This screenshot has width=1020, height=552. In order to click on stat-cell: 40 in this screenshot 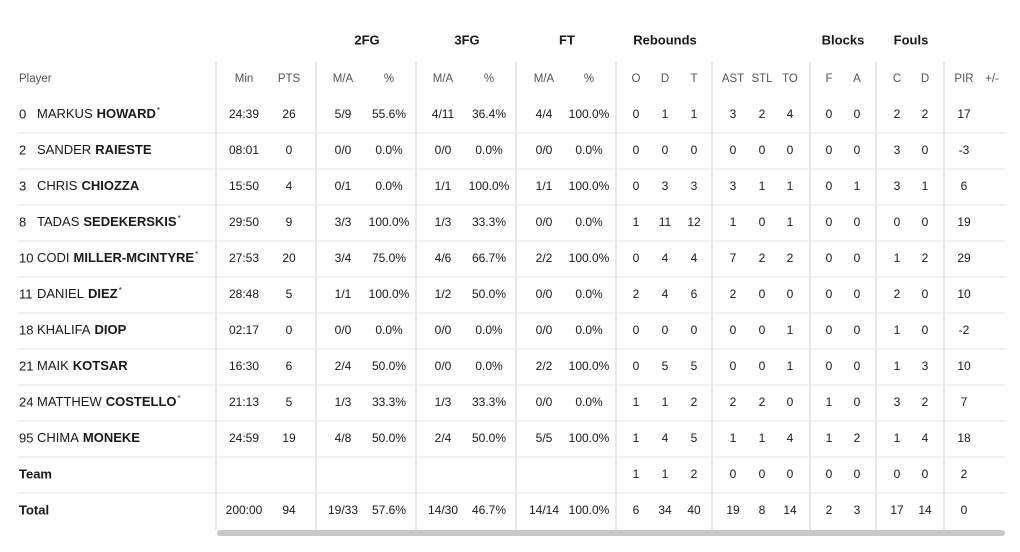, I will do `click(694, 510)`.